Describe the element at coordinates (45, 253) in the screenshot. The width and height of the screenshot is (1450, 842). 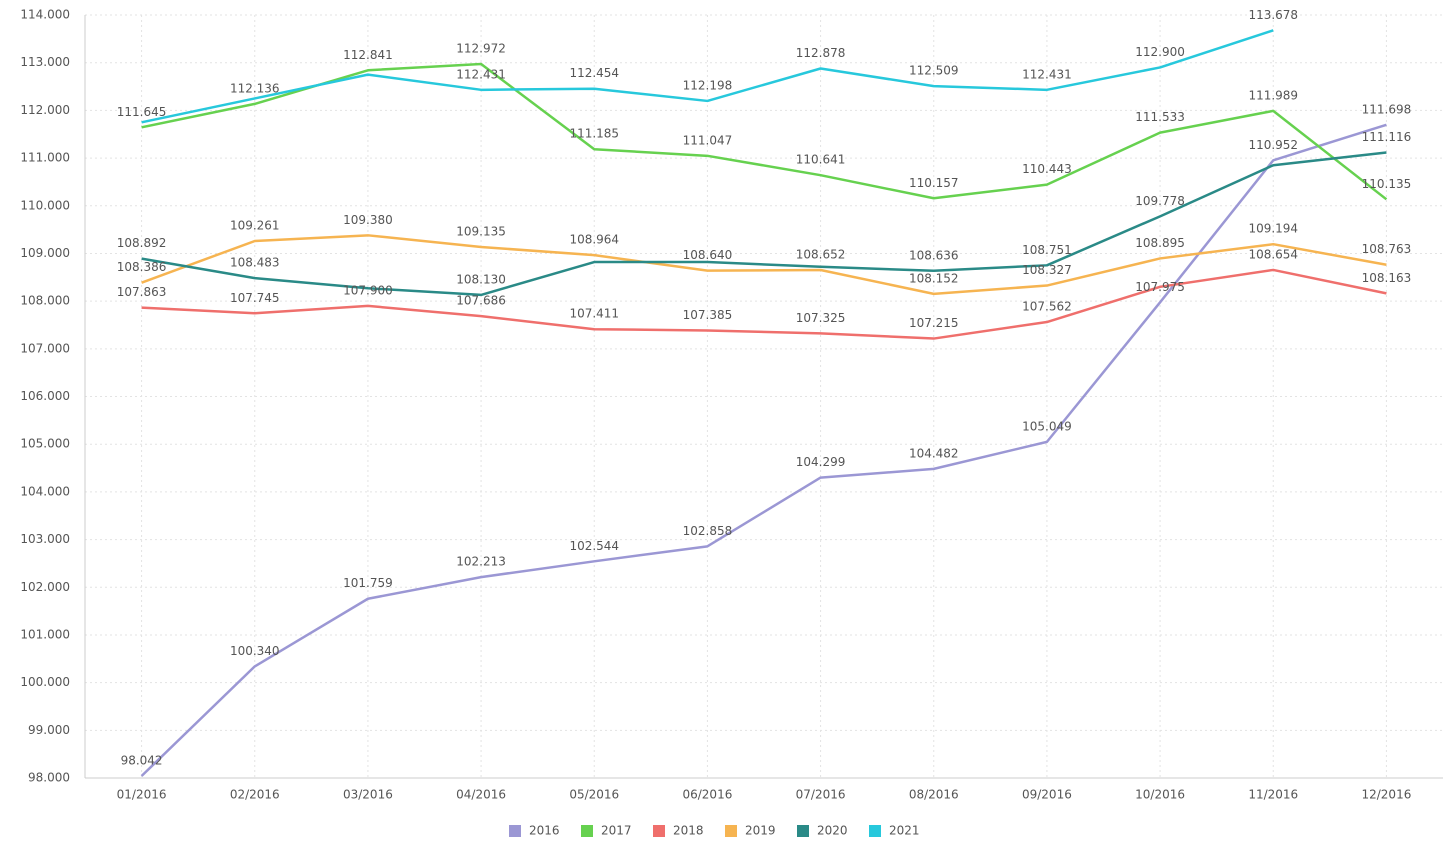
I see `y-tick-label: 109.000` at that location.